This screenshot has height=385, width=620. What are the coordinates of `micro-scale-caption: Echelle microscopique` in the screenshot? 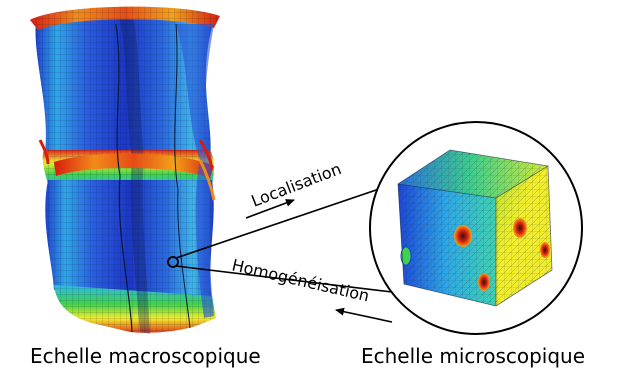 It's located at (473, 356).